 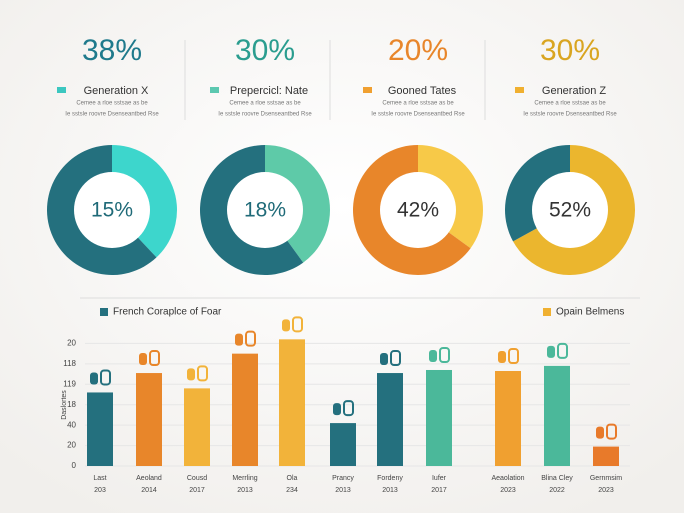 What do you see at coordinates (418, 50) in the screenshot?
I see `stat-value: 20%` at bounding box center [418, 50].